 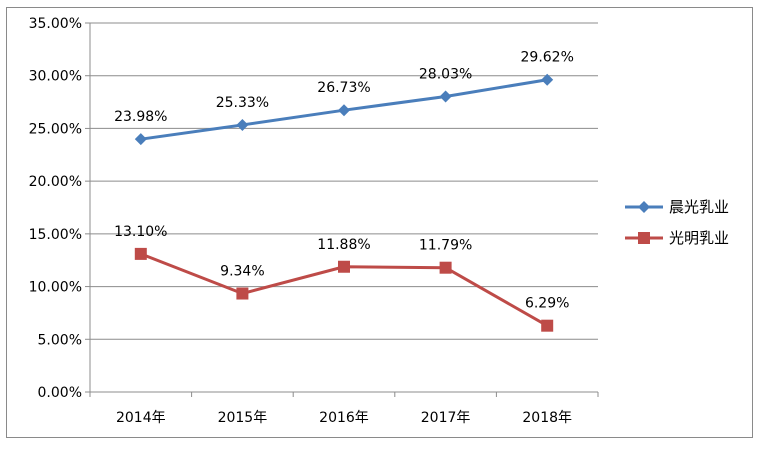 I want to click on x-tick-label: 2018年, so click(x=547, y=418).